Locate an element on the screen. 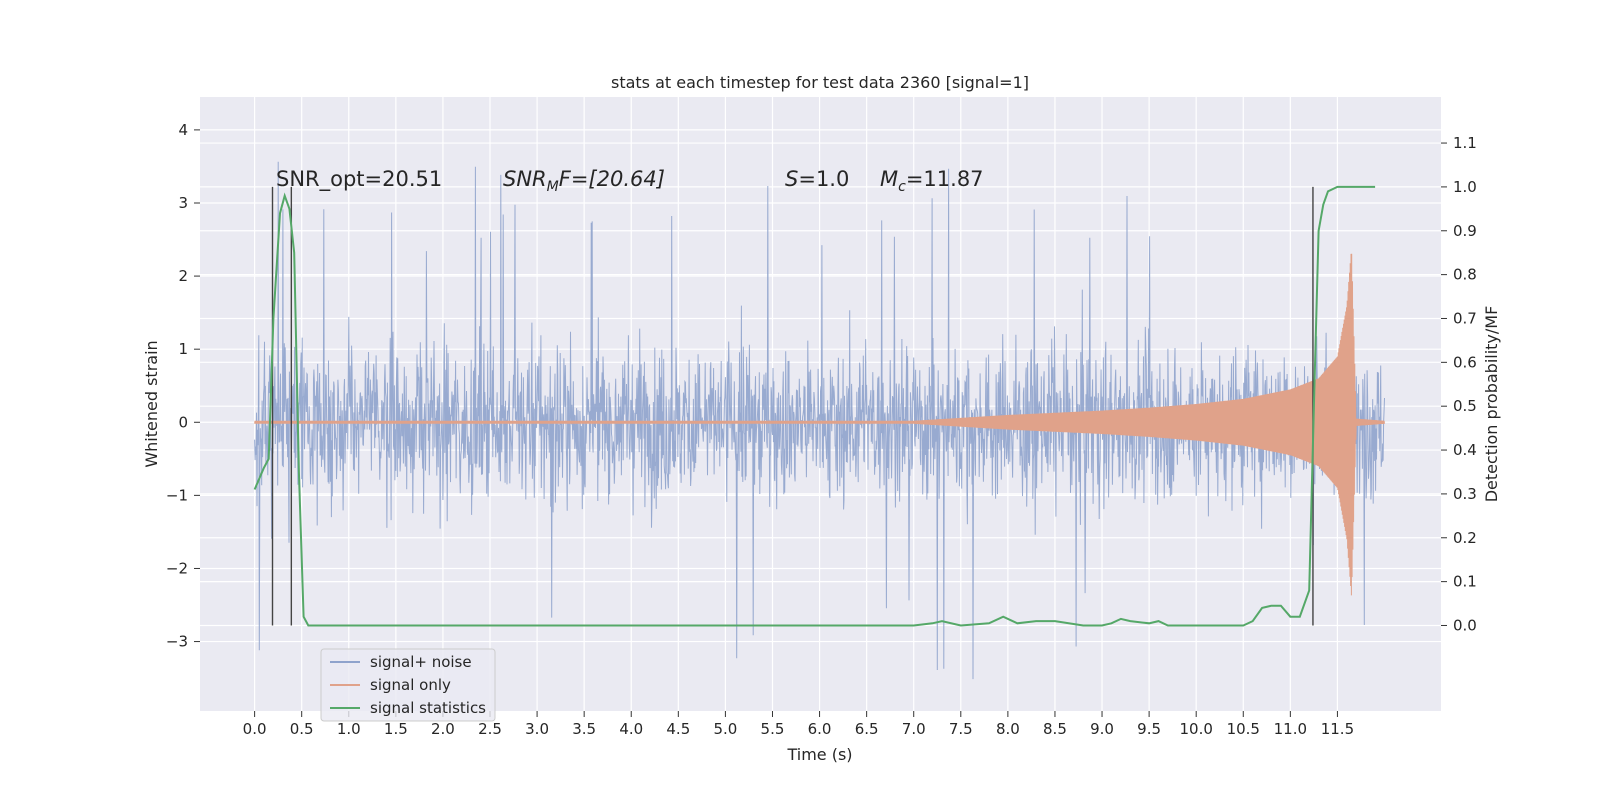 The height and width of the screenshot is (804, 1600). y-right-tick-label: 0.6 is located at coordinates (1465, 362).